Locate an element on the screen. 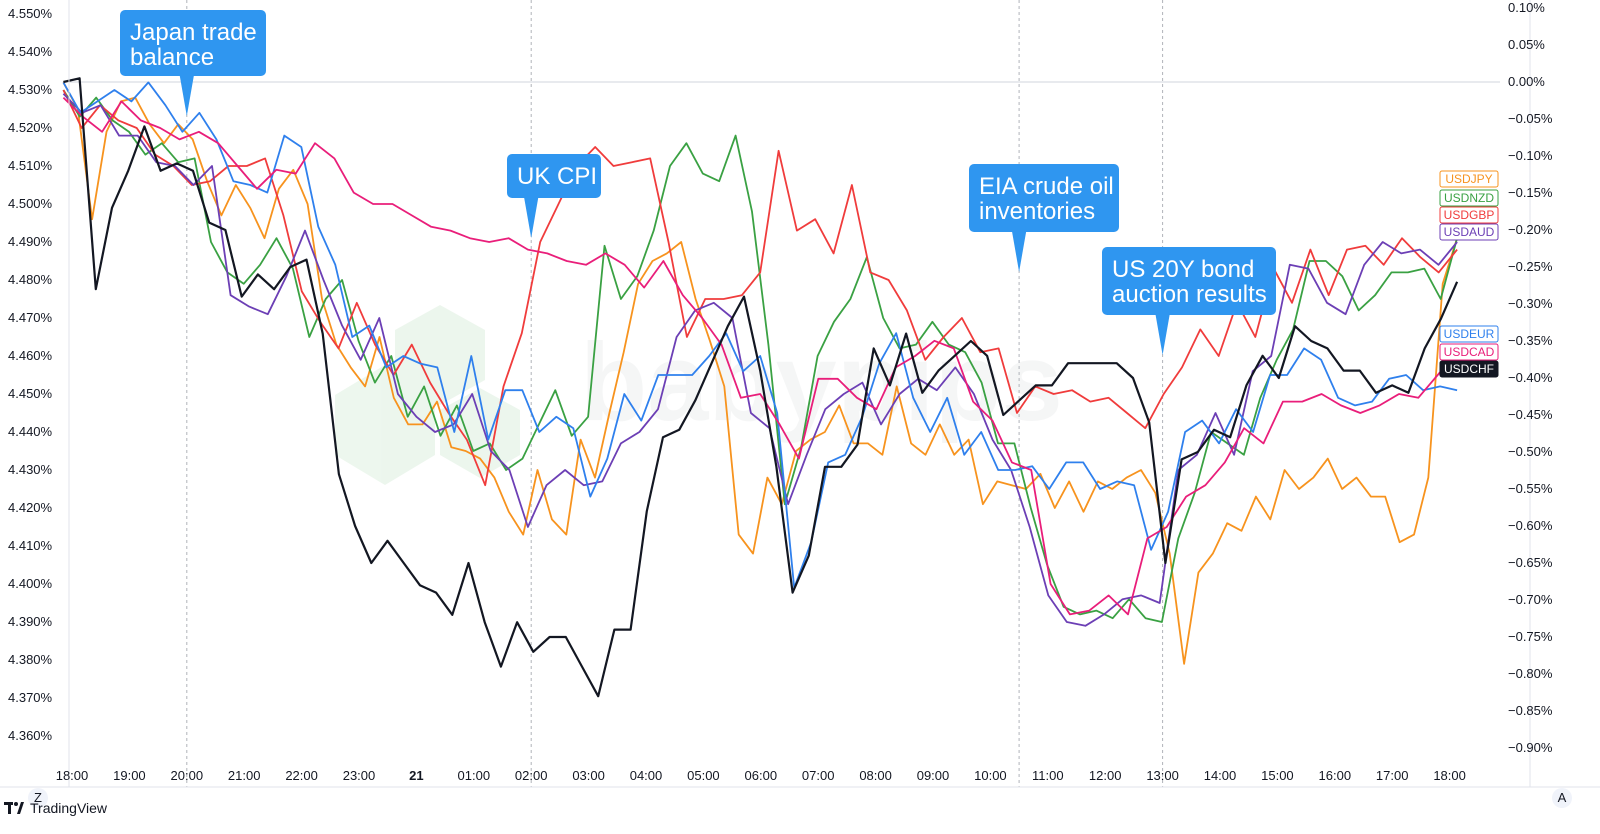 This screenshot has height=834, width=1600. x-tick-label: 07:00 is located at coordinates (818, 775).